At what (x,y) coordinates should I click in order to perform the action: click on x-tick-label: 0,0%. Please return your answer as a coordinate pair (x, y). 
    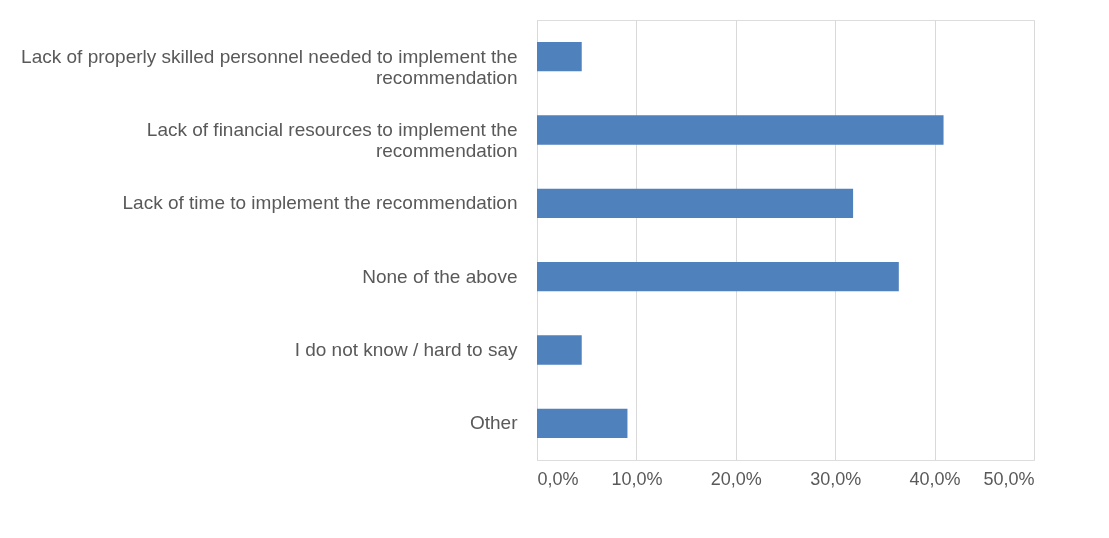
    Looking at the image, I should click on (558, 478).